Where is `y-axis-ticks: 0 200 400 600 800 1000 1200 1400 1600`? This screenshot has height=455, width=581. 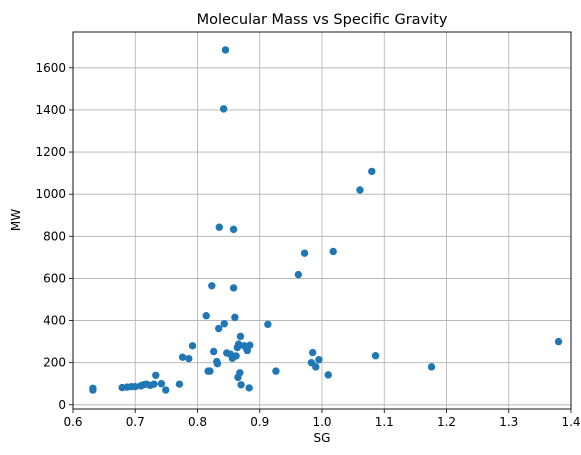
y-axis-ticks: 0 200 400 600 800 1000 1200 1400 1600 is located at coordinates (54, 236).